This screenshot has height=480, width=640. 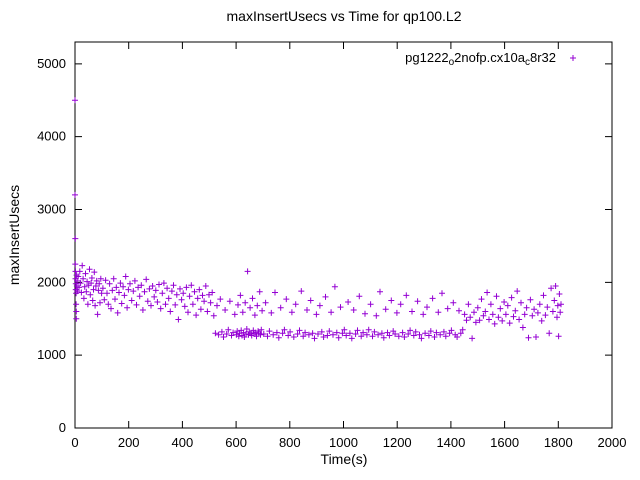 I want to click on svg-text: 600, so click(x=236, y=442).